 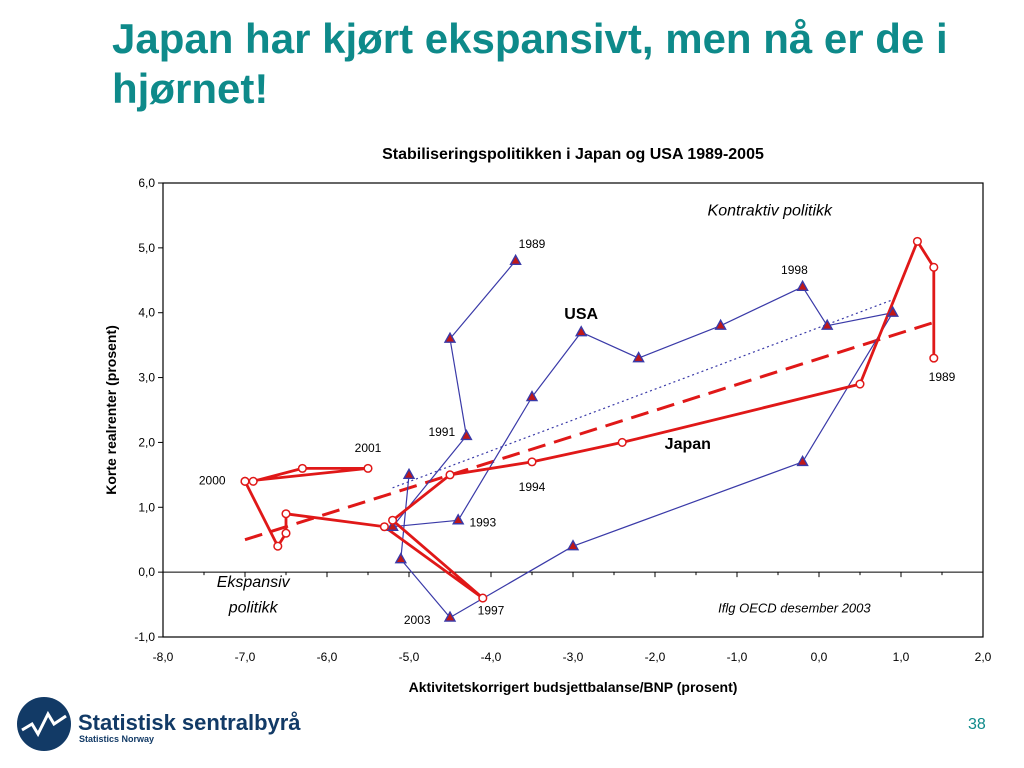 I want to click on y-tick-label: 6,0, so click(x=146, y=183).